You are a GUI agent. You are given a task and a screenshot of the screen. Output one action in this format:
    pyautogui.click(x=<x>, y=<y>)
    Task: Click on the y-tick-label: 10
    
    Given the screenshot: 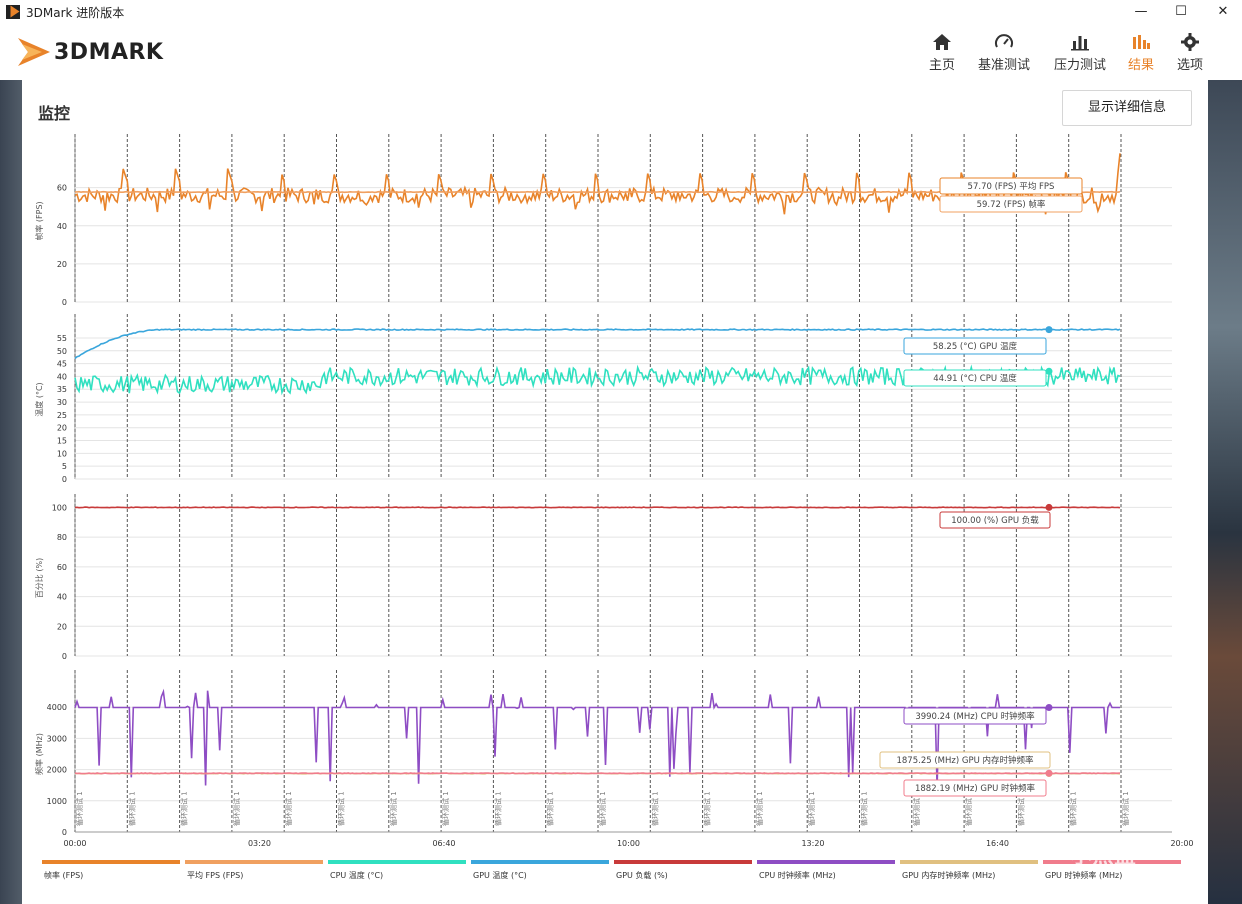 What is the action you would take?
    pyautogui.click(x=62, y=453)
    